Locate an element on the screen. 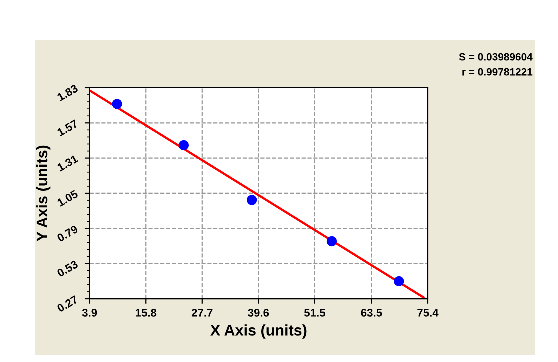  x-tick-label: 3.9 is located at coordinates (90, 313).